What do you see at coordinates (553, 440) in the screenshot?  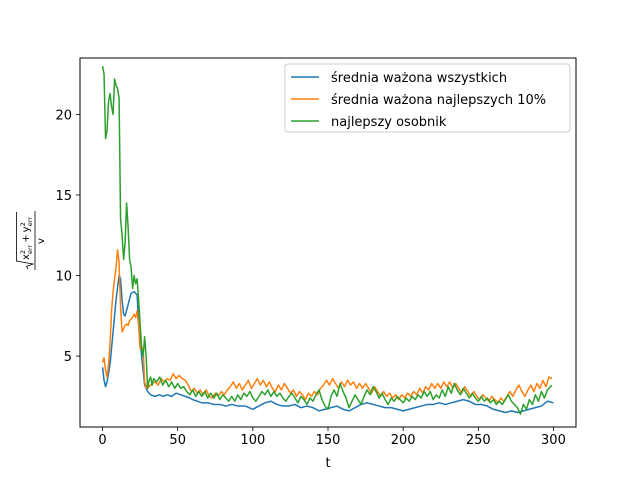 I see `x-tick-label: 300` at bounding box center [553, 440].